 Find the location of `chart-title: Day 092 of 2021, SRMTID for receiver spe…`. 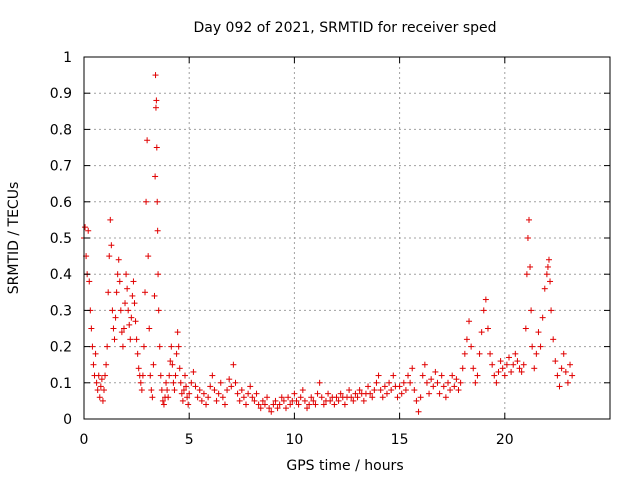

chart-title: Day 092 of 2021, SRMTID for receiver spe… is located at coordinates (344, 28).